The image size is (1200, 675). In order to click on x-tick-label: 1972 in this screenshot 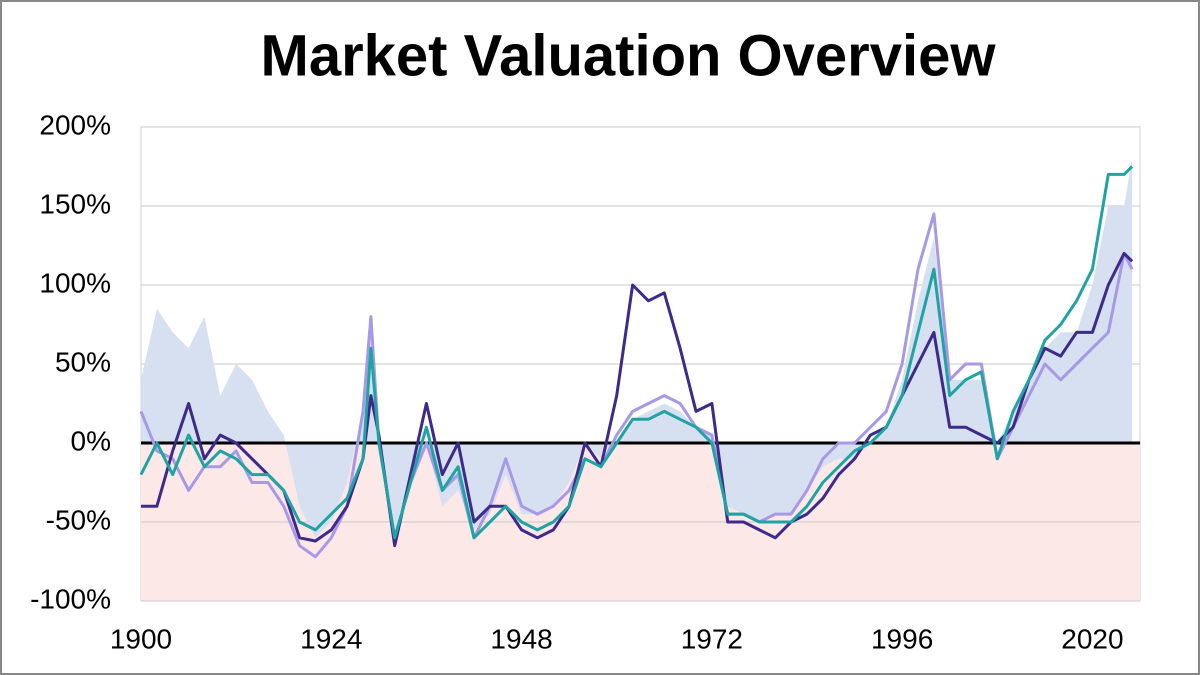, I will do `click(712, 638)`.